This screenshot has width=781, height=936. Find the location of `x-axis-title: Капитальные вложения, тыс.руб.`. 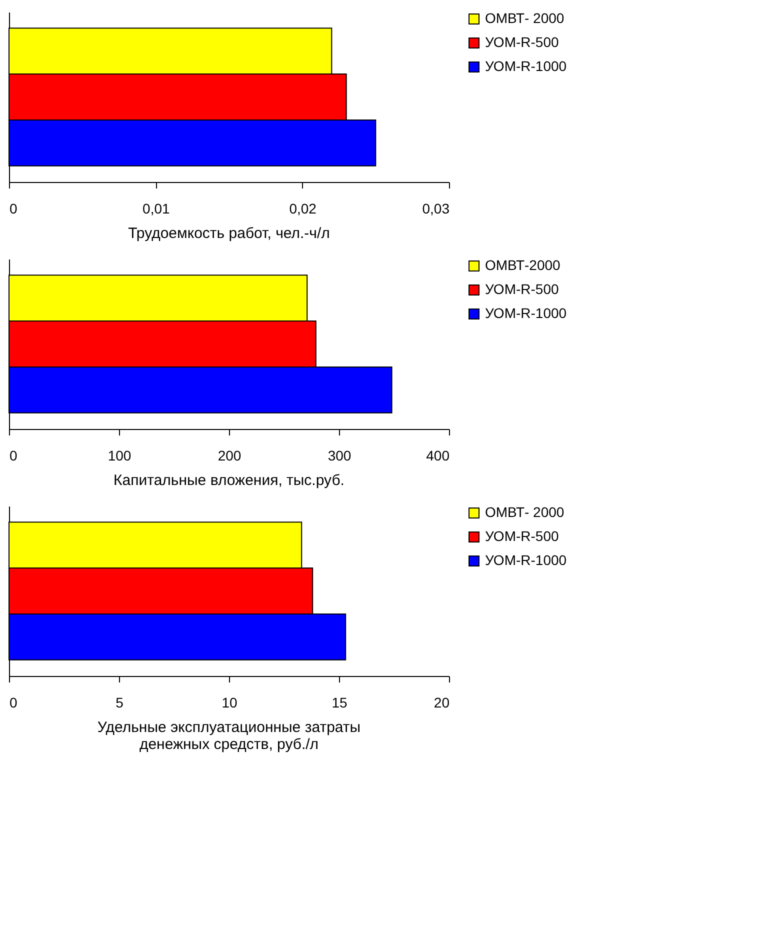

x-axis-title: Капитальные вложения, тыс.руб. is located at coordinates (229, 480).